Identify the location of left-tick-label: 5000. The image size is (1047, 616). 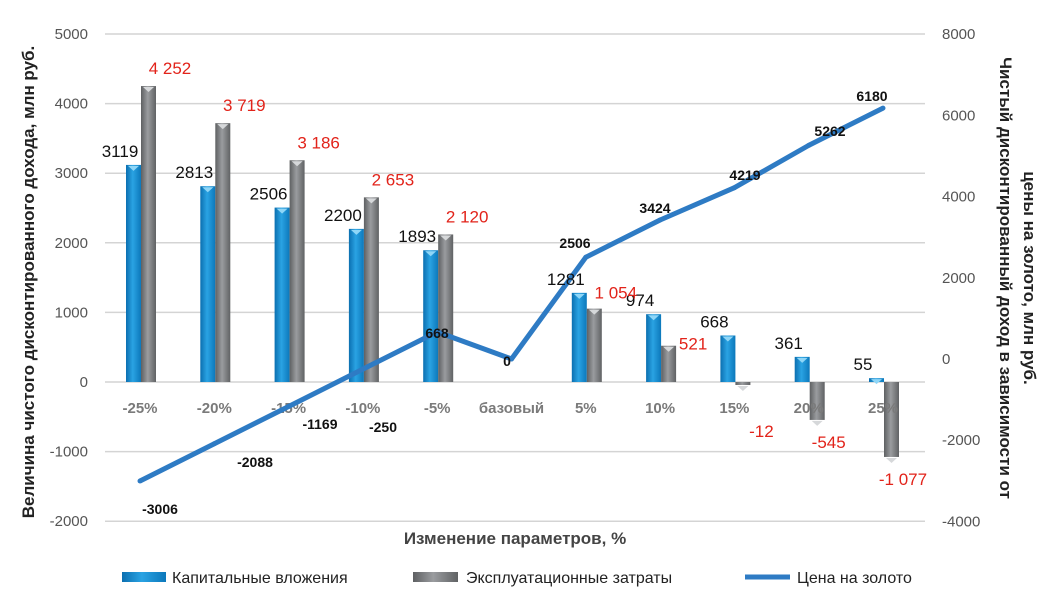
(71, 34).